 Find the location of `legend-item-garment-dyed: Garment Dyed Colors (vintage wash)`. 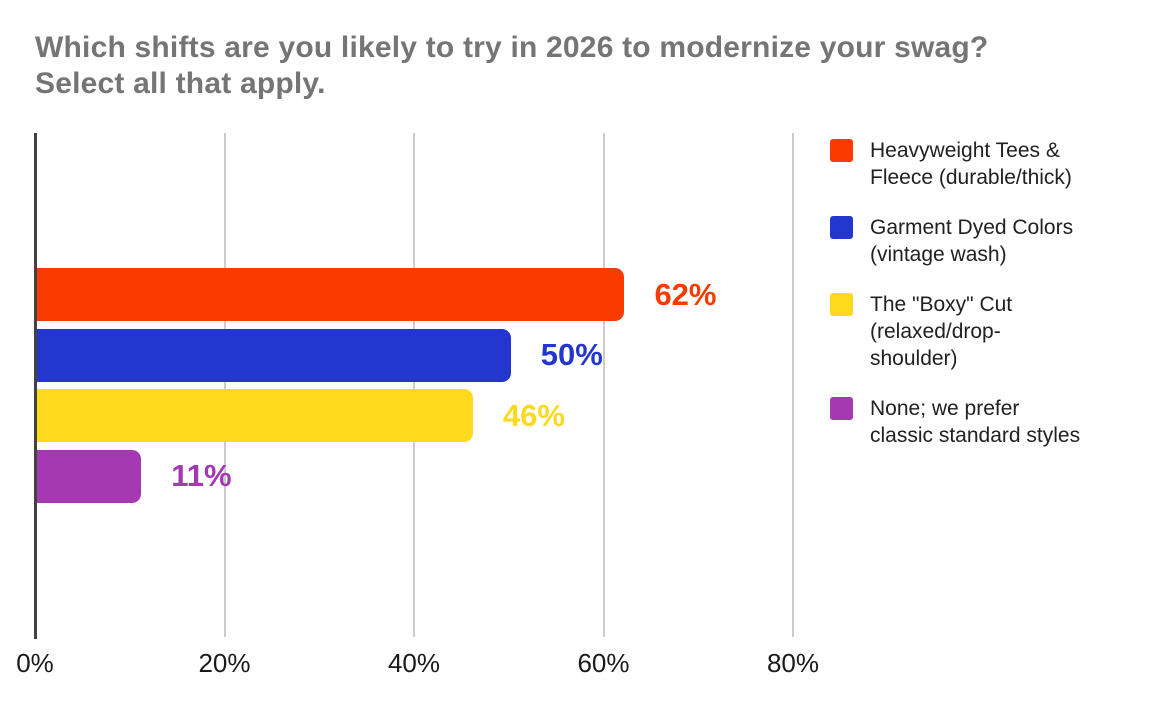

legend-item-garment-dyed: Garment Dyed Colors (vintage wash) is located at coordinates (980, 241).